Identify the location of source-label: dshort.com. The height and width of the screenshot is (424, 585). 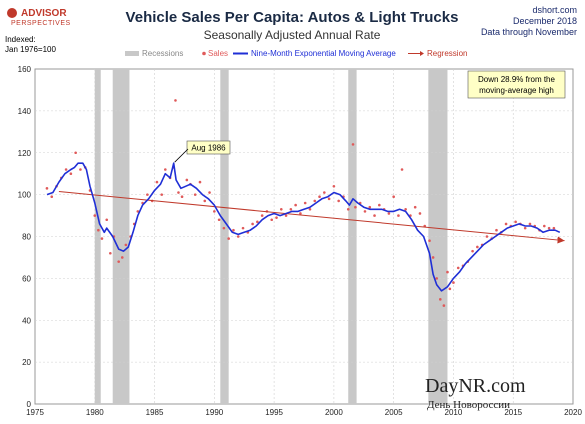
(554, 10).